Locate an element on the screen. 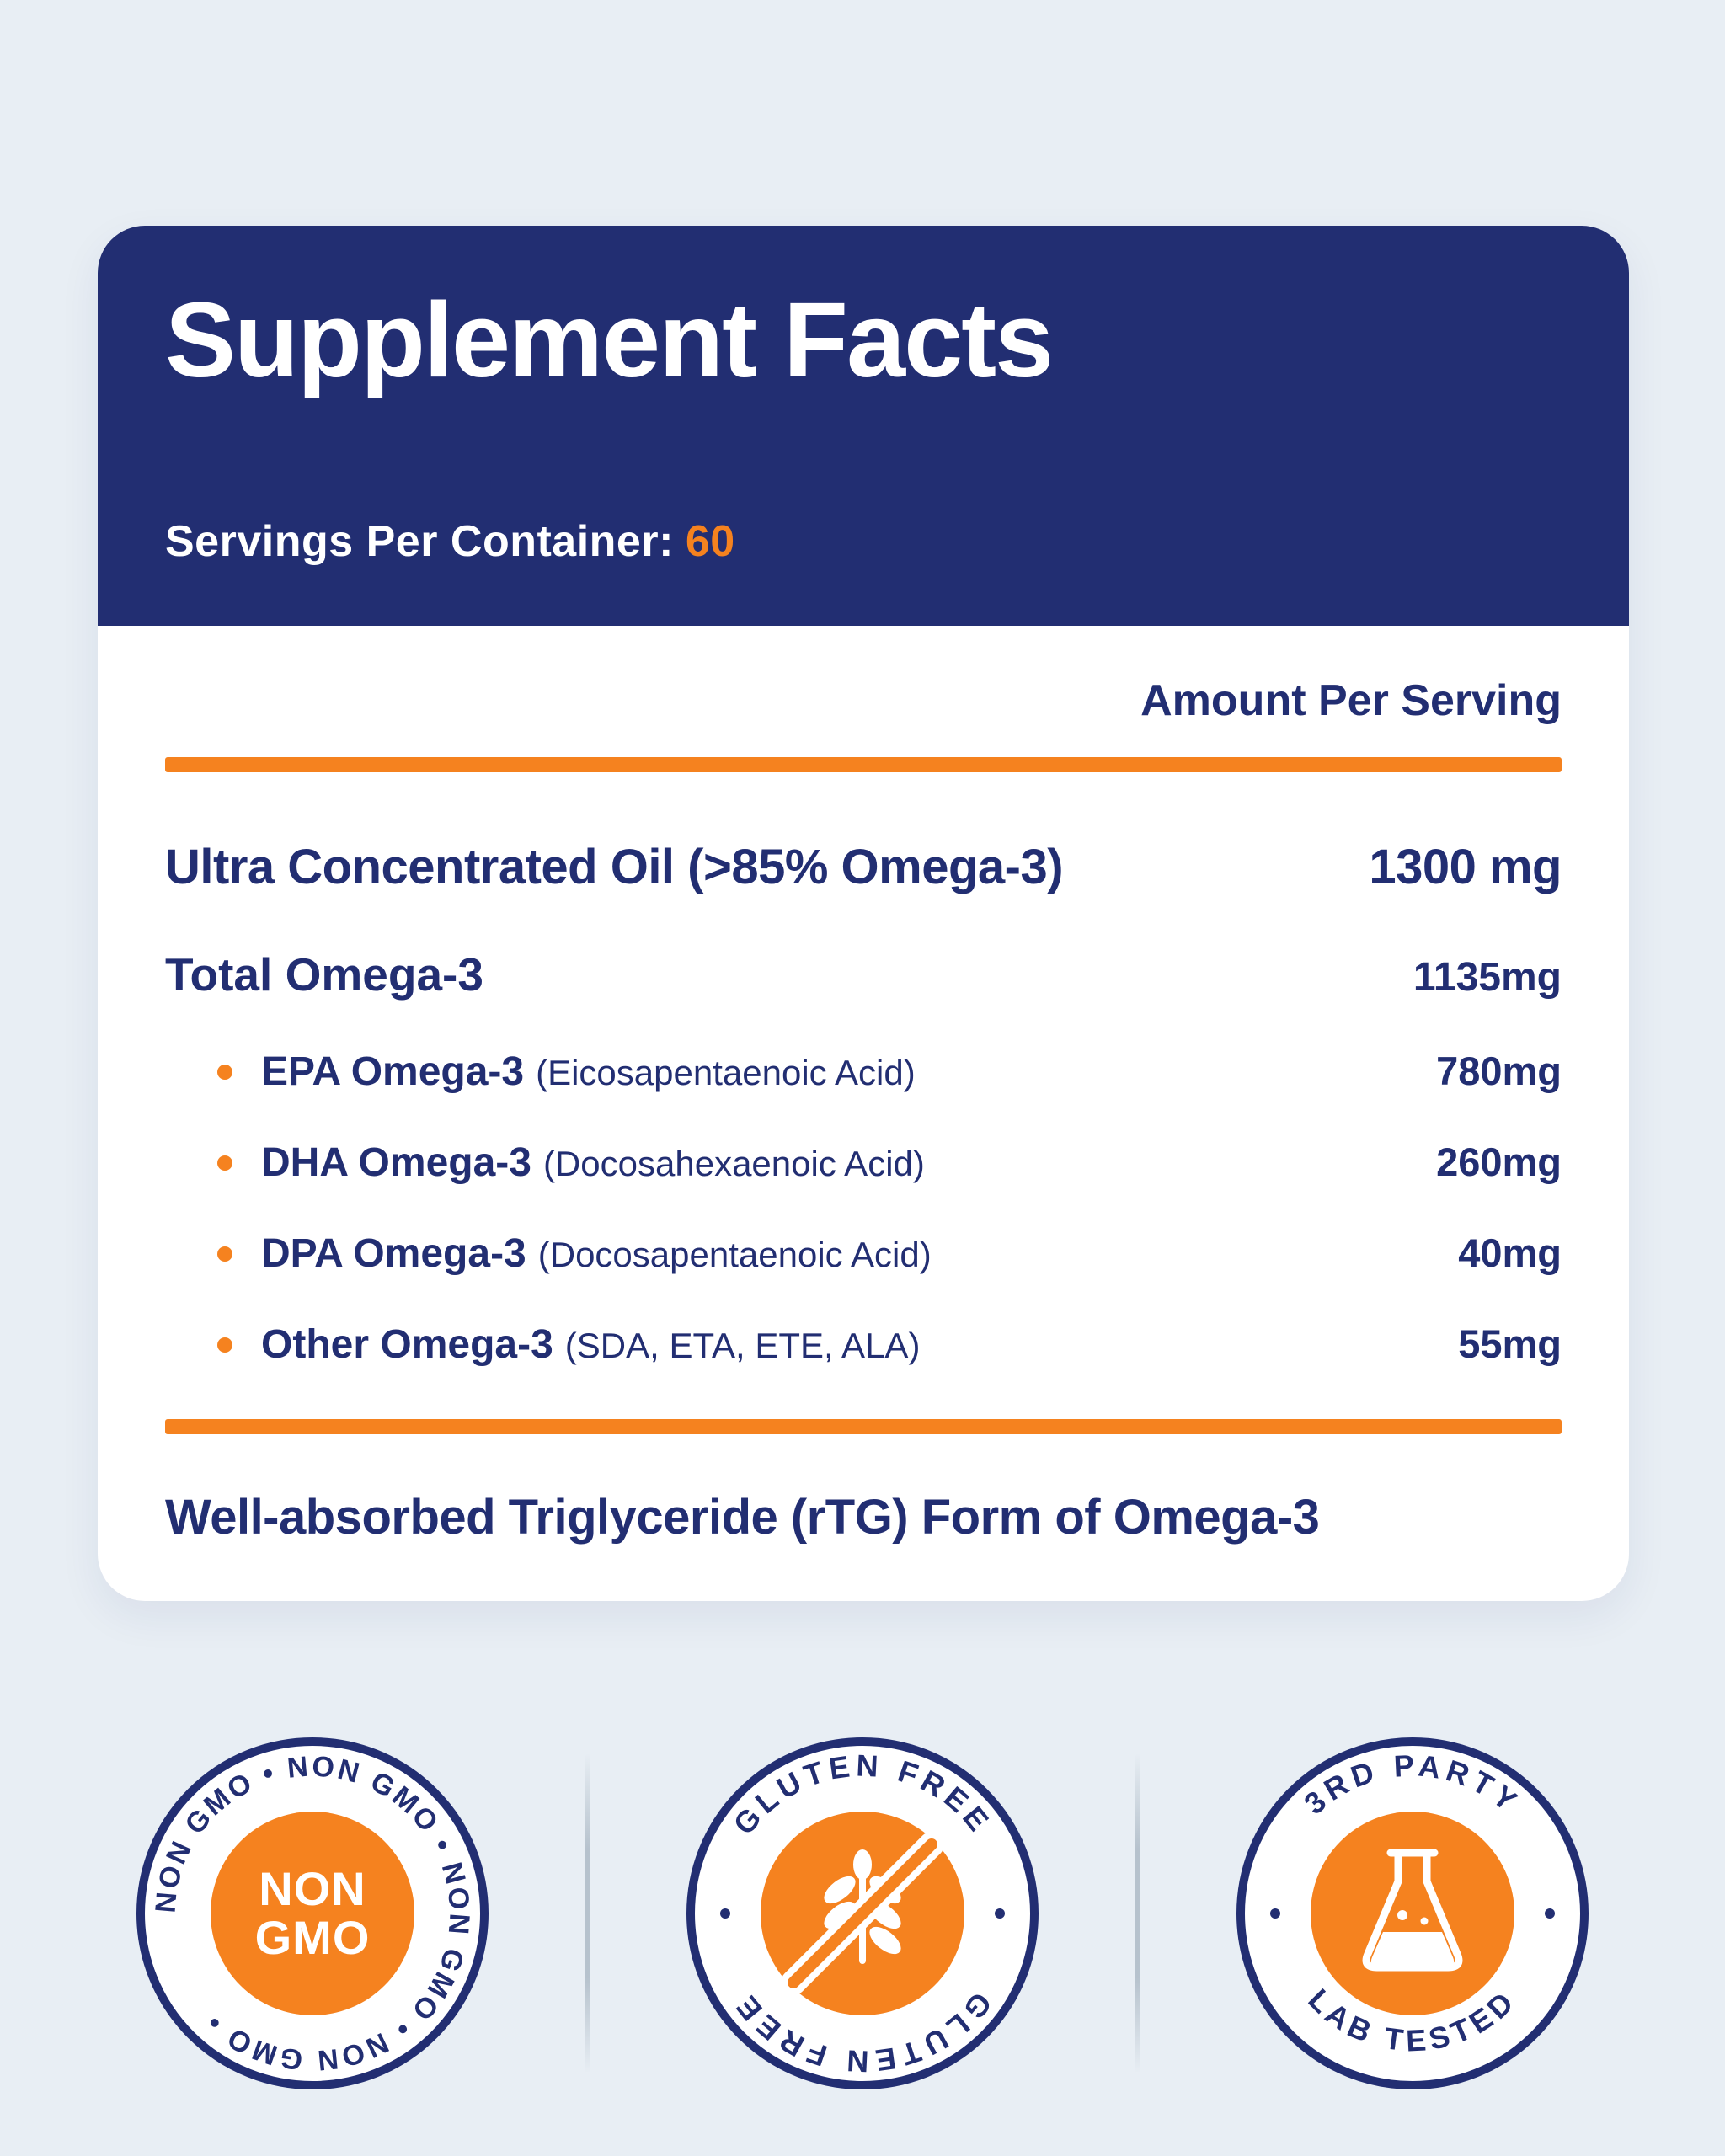 This screenshot has height=2156, width=1725. nutrient-detail: (Docosahexaenoic Acid) is located at coordinates (733, 1163).